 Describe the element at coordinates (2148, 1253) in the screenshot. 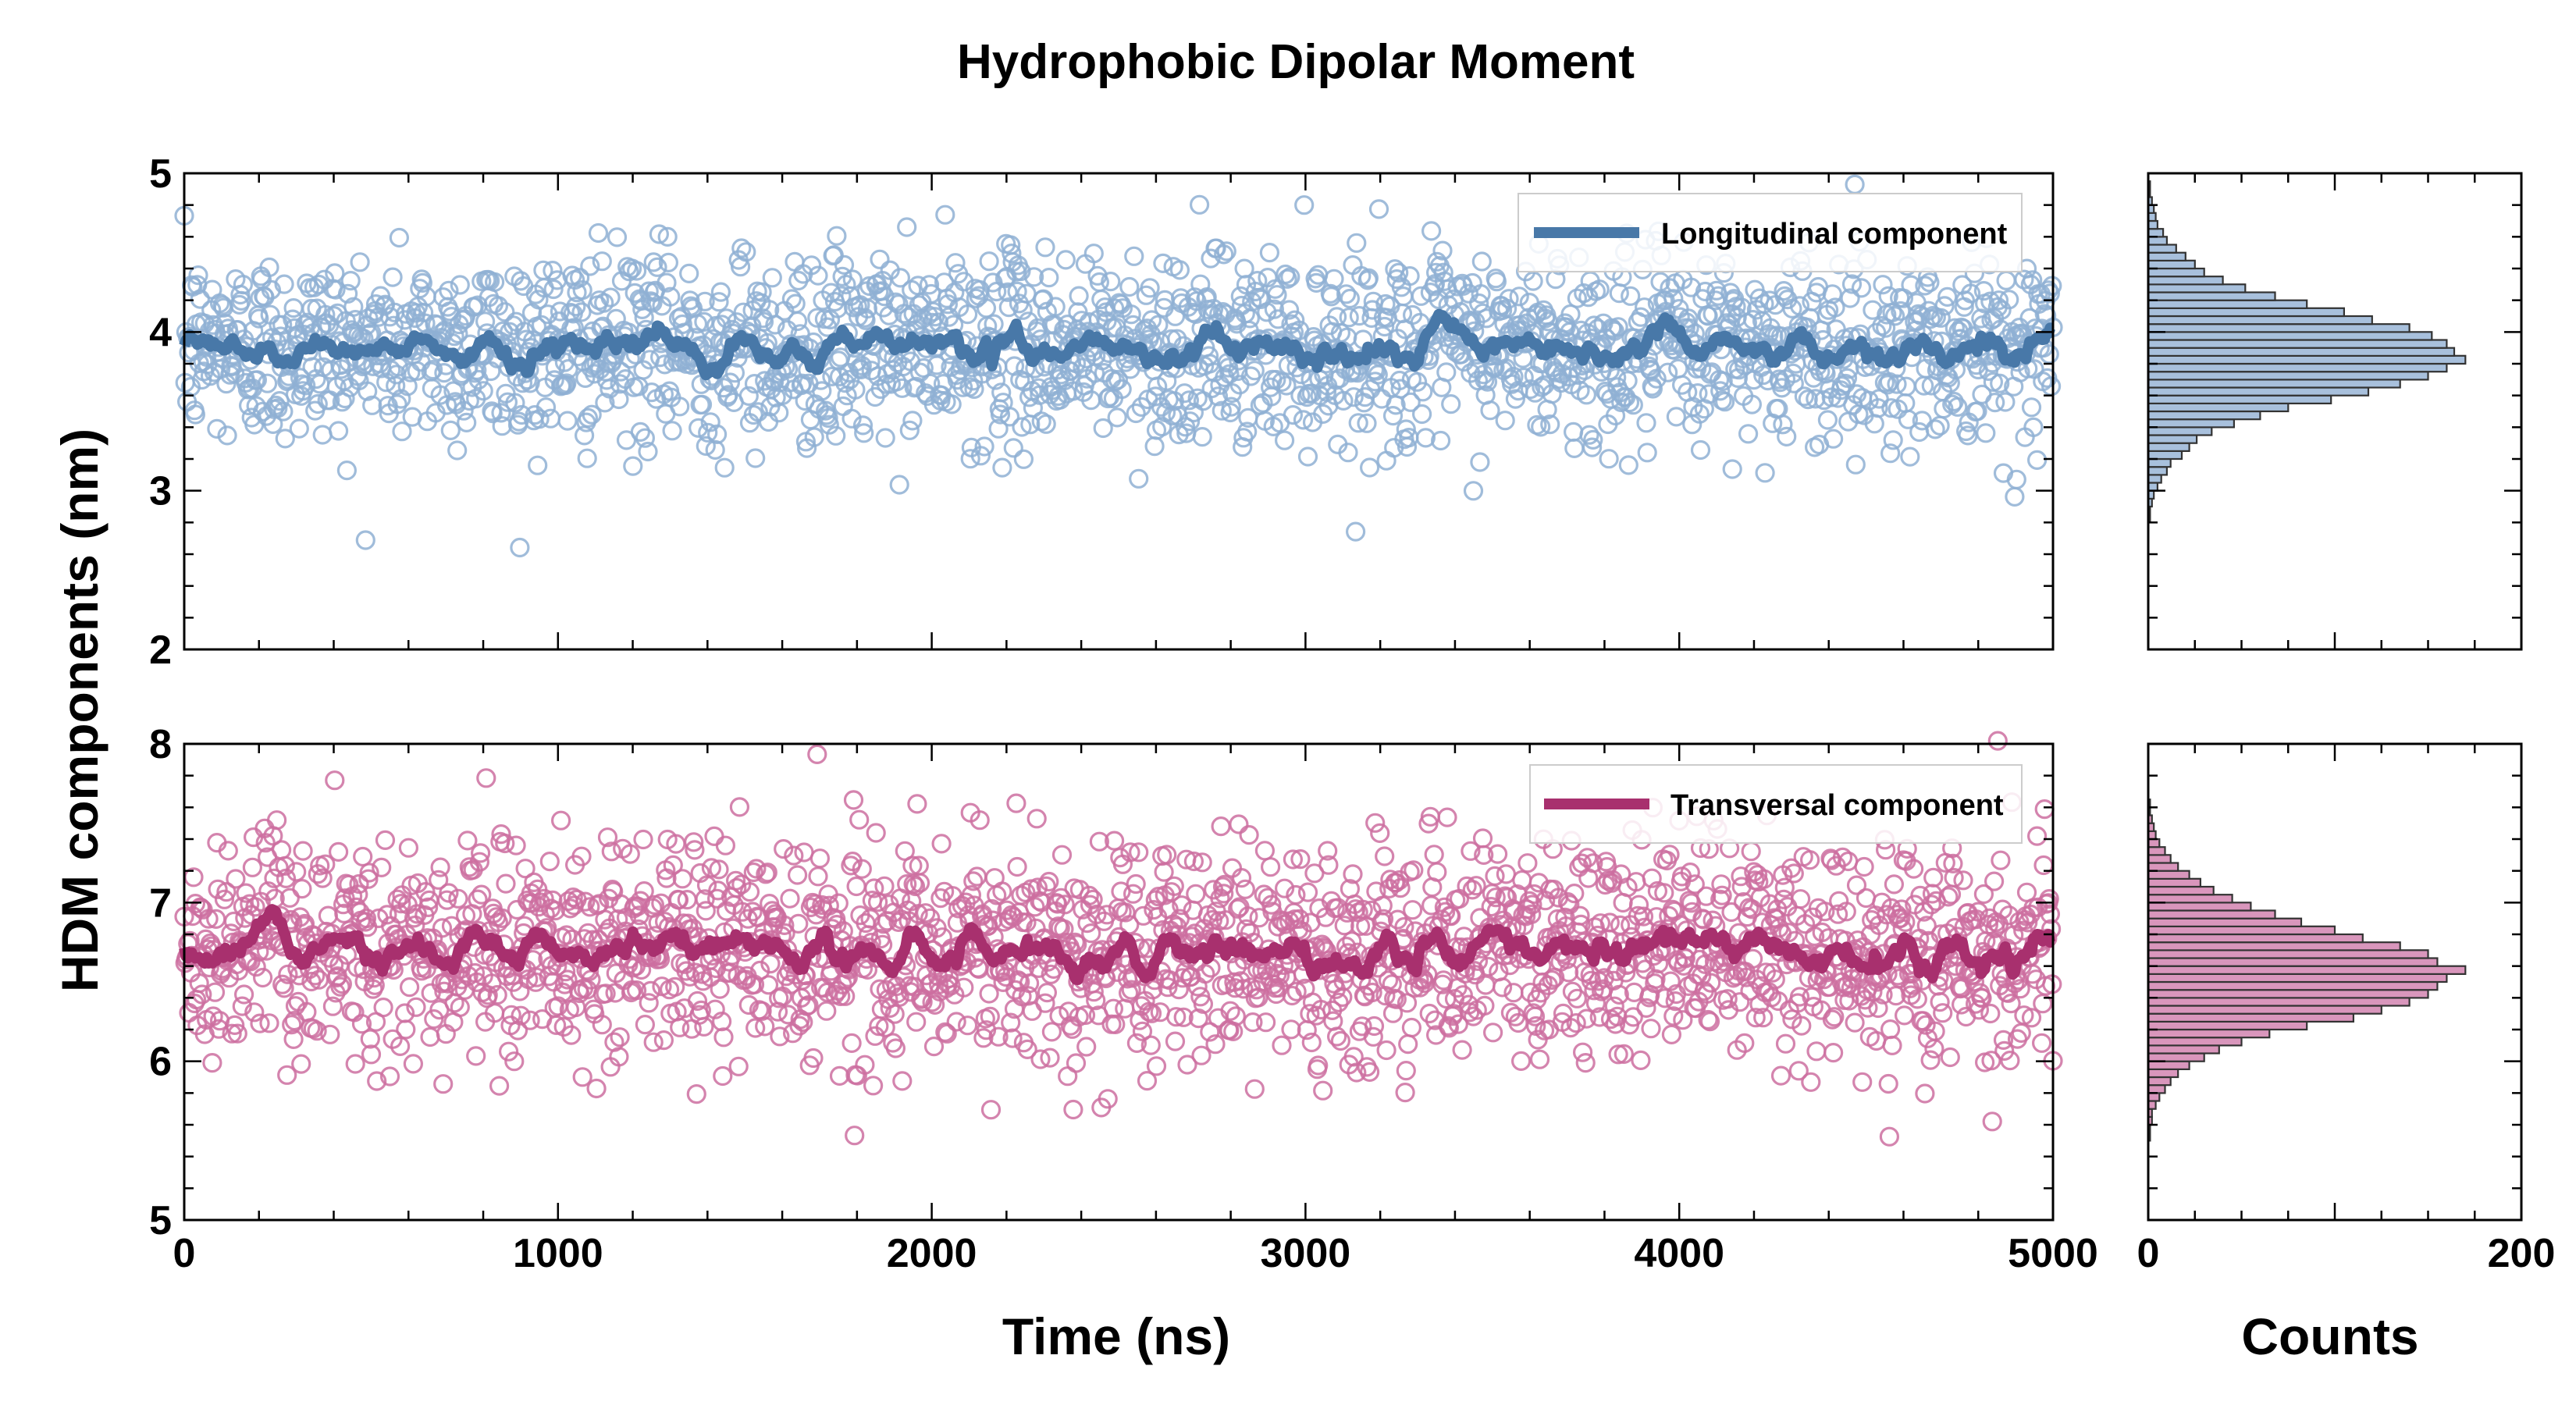

I see `x-tick-label: 0` at that location.